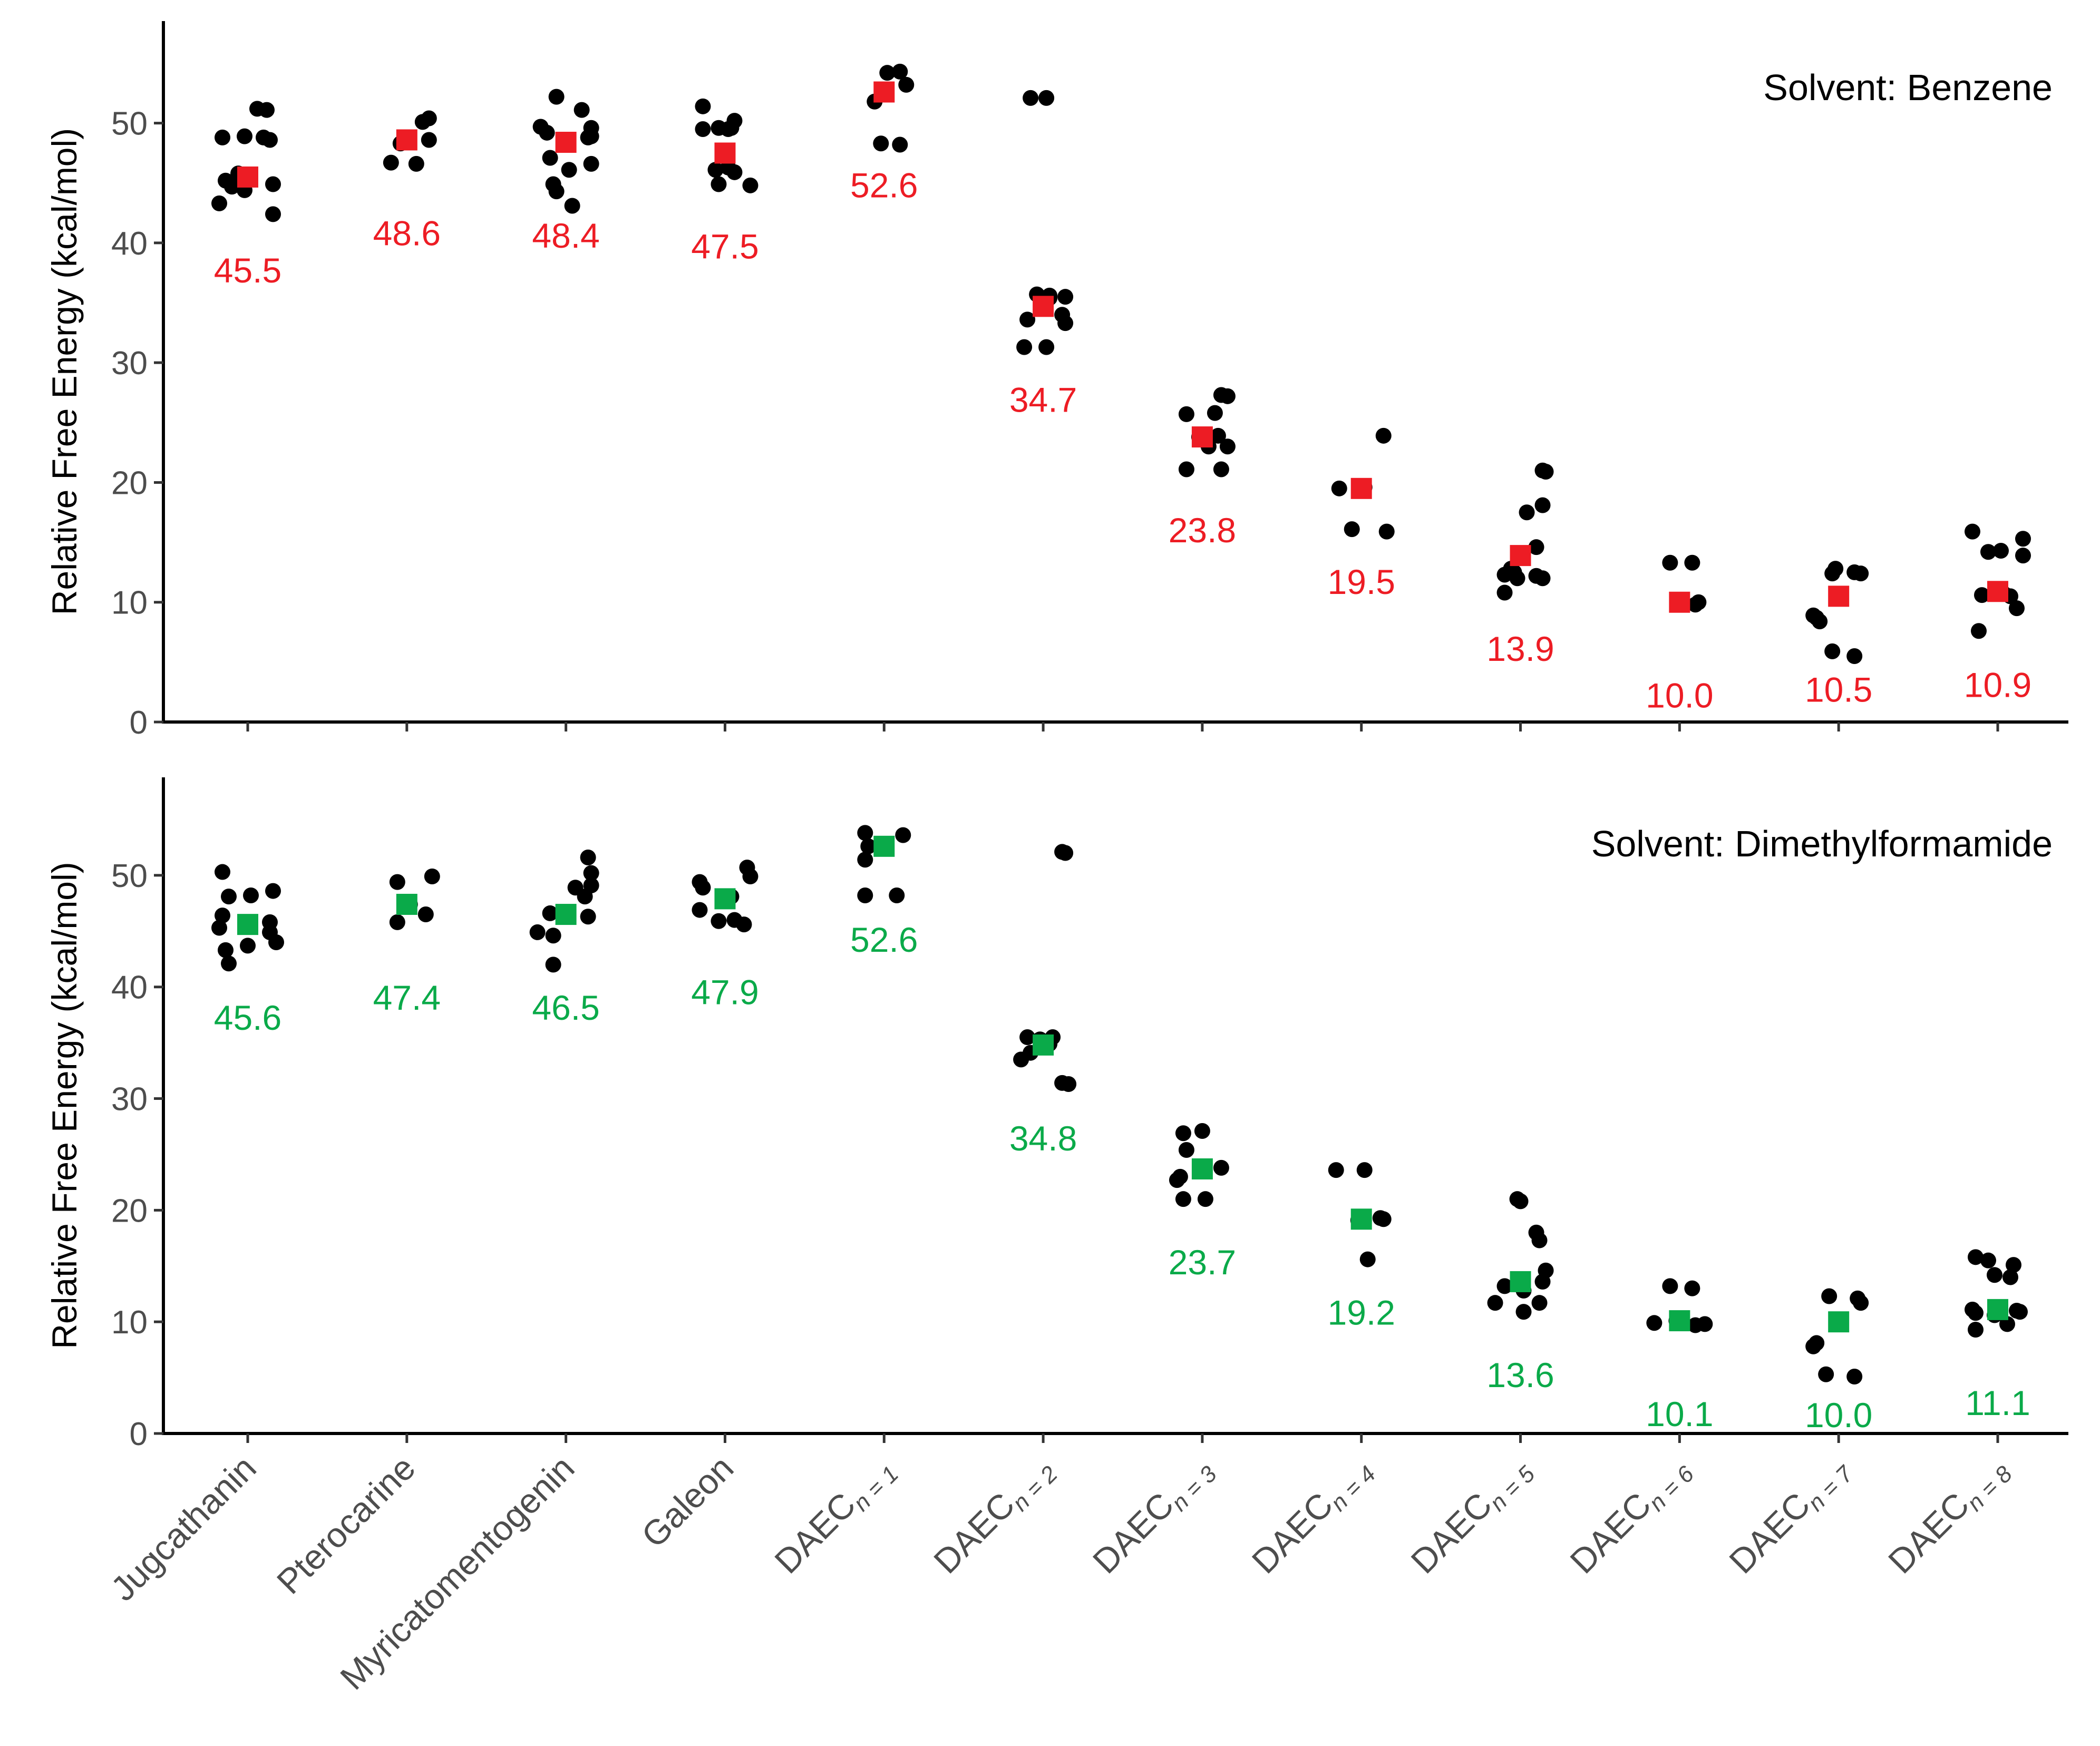 The height and width of the screenshot is (1746, 2100). I want to click on mean-label: 23.7, so click(1202, 1262).